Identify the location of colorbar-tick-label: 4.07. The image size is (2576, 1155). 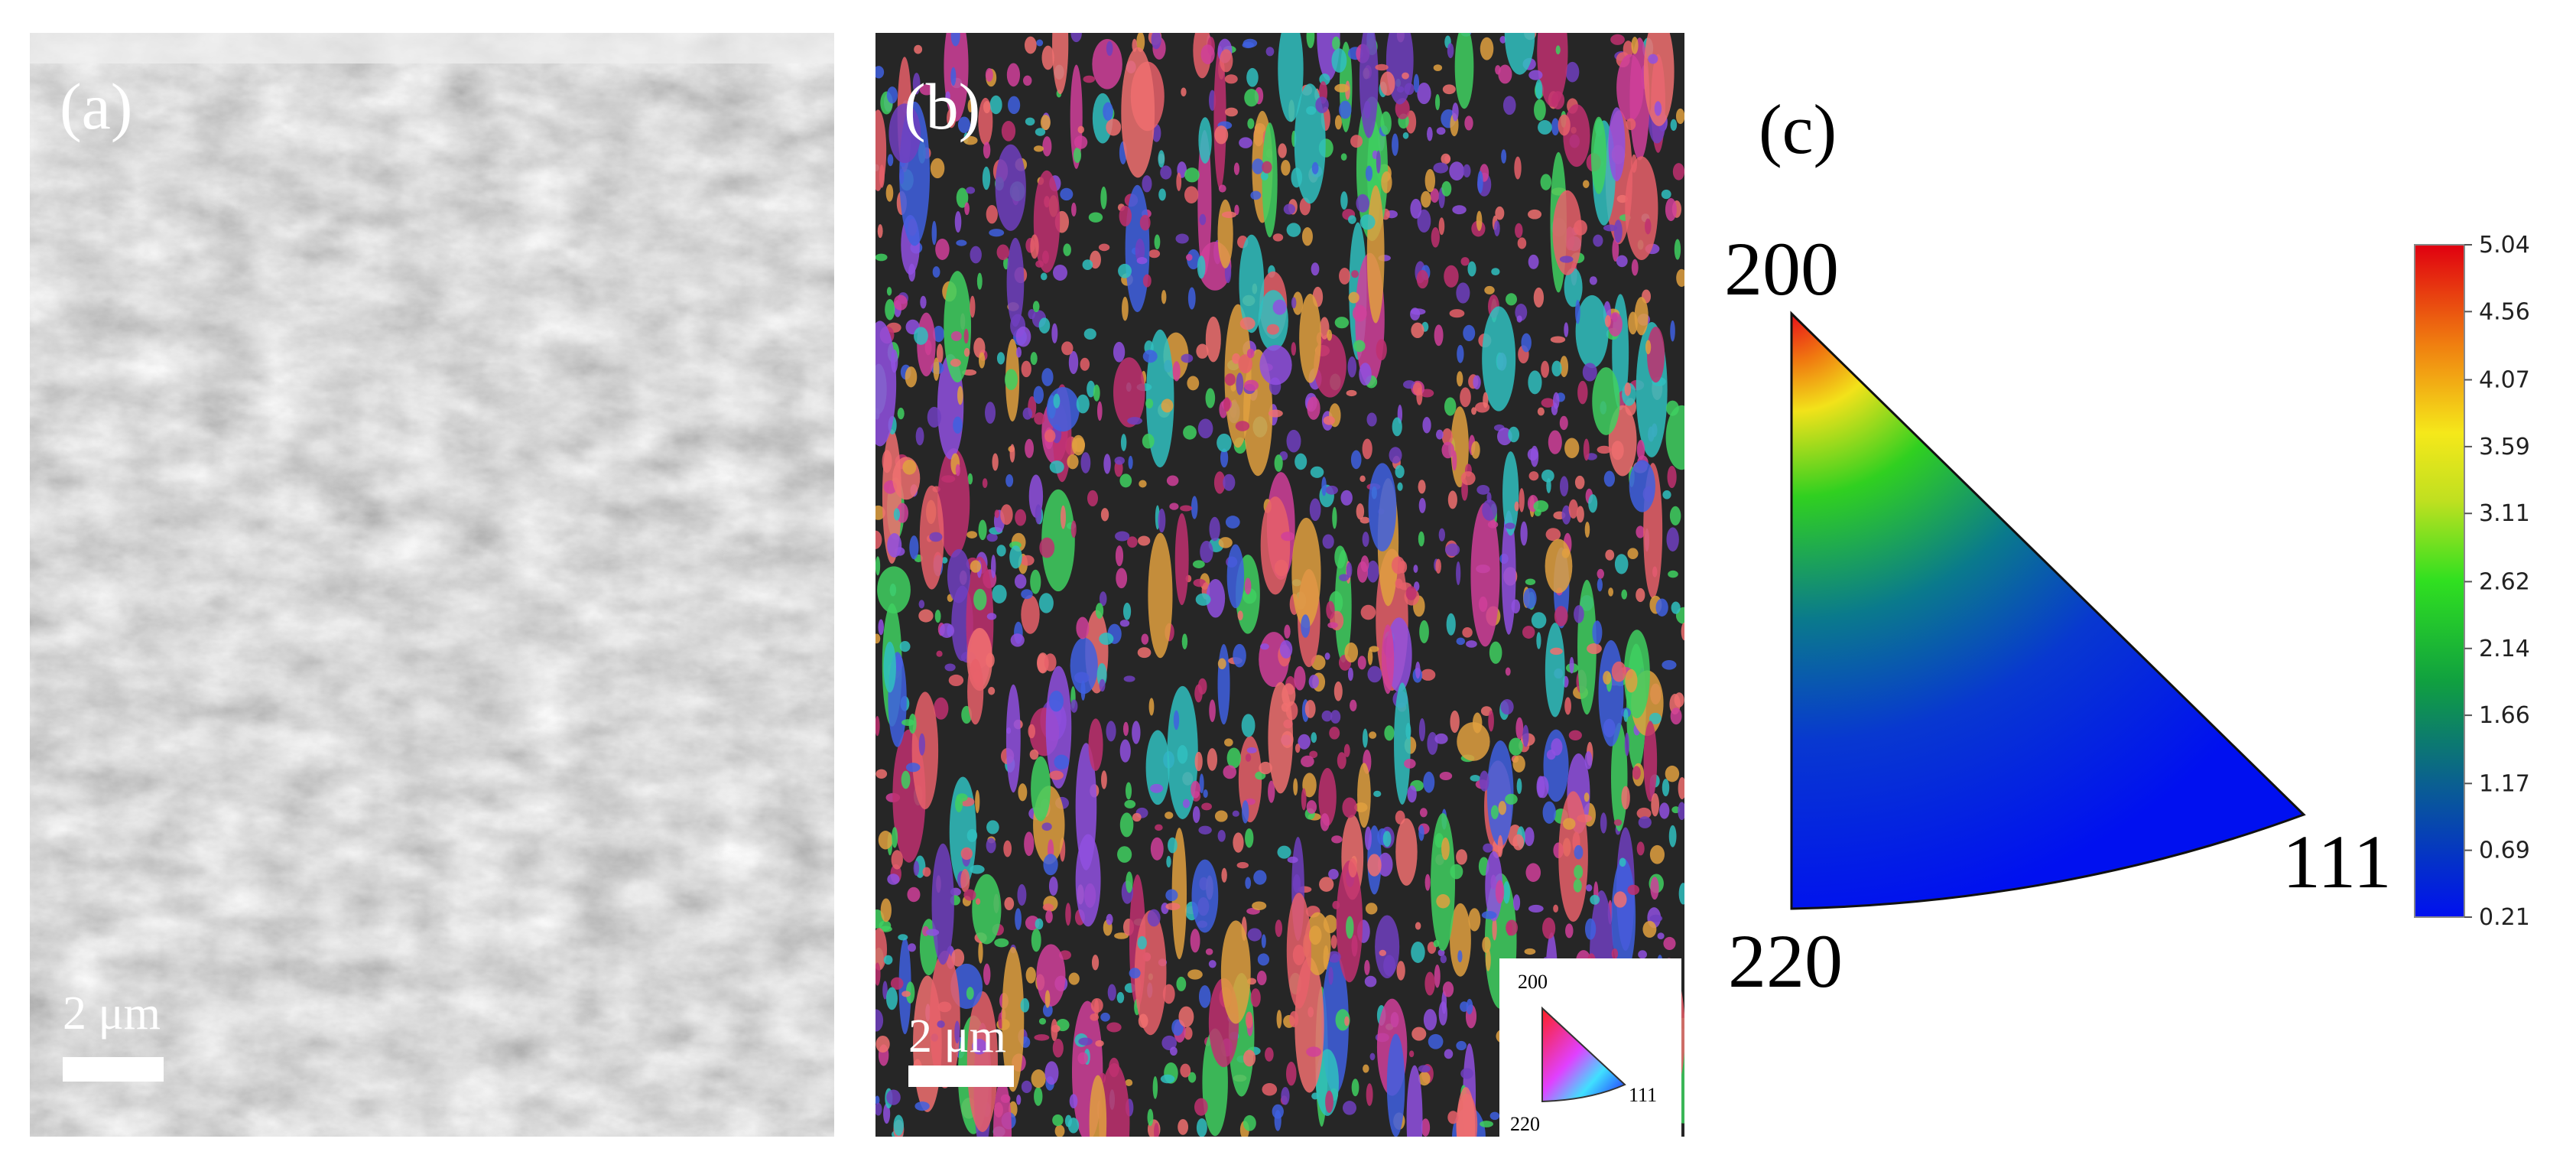
(2505, 380).